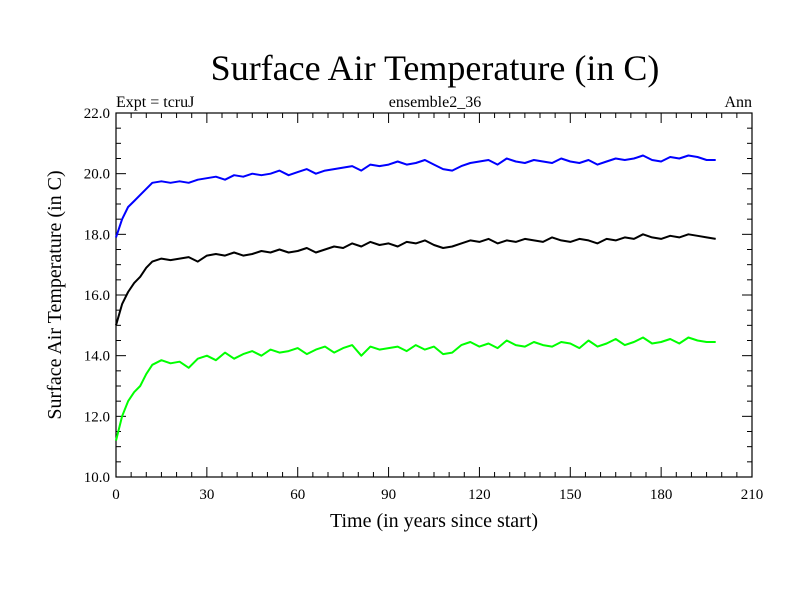  Describe the element at coordinates (415, 196) in the screenshot. I see `series-line-blue` at that location.